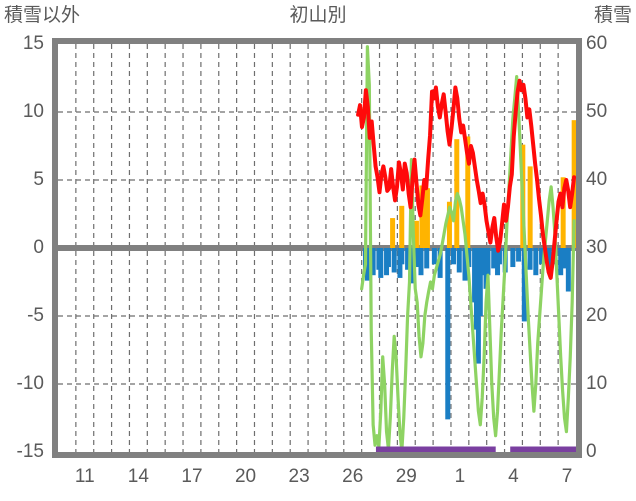  What do you see at coordinates (299, 476) in the screenshot?
I see `x-tick-4: 23` at bounding box center [299, 476].